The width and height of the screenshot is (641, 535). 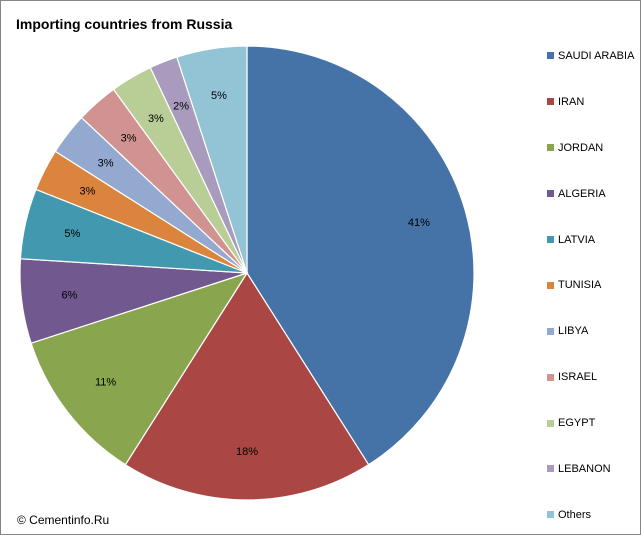 What do you see at coordinates (181, 107) in the screenshot?
I see `data-label-lebanon: 2%` at bounding box center [181, 107].